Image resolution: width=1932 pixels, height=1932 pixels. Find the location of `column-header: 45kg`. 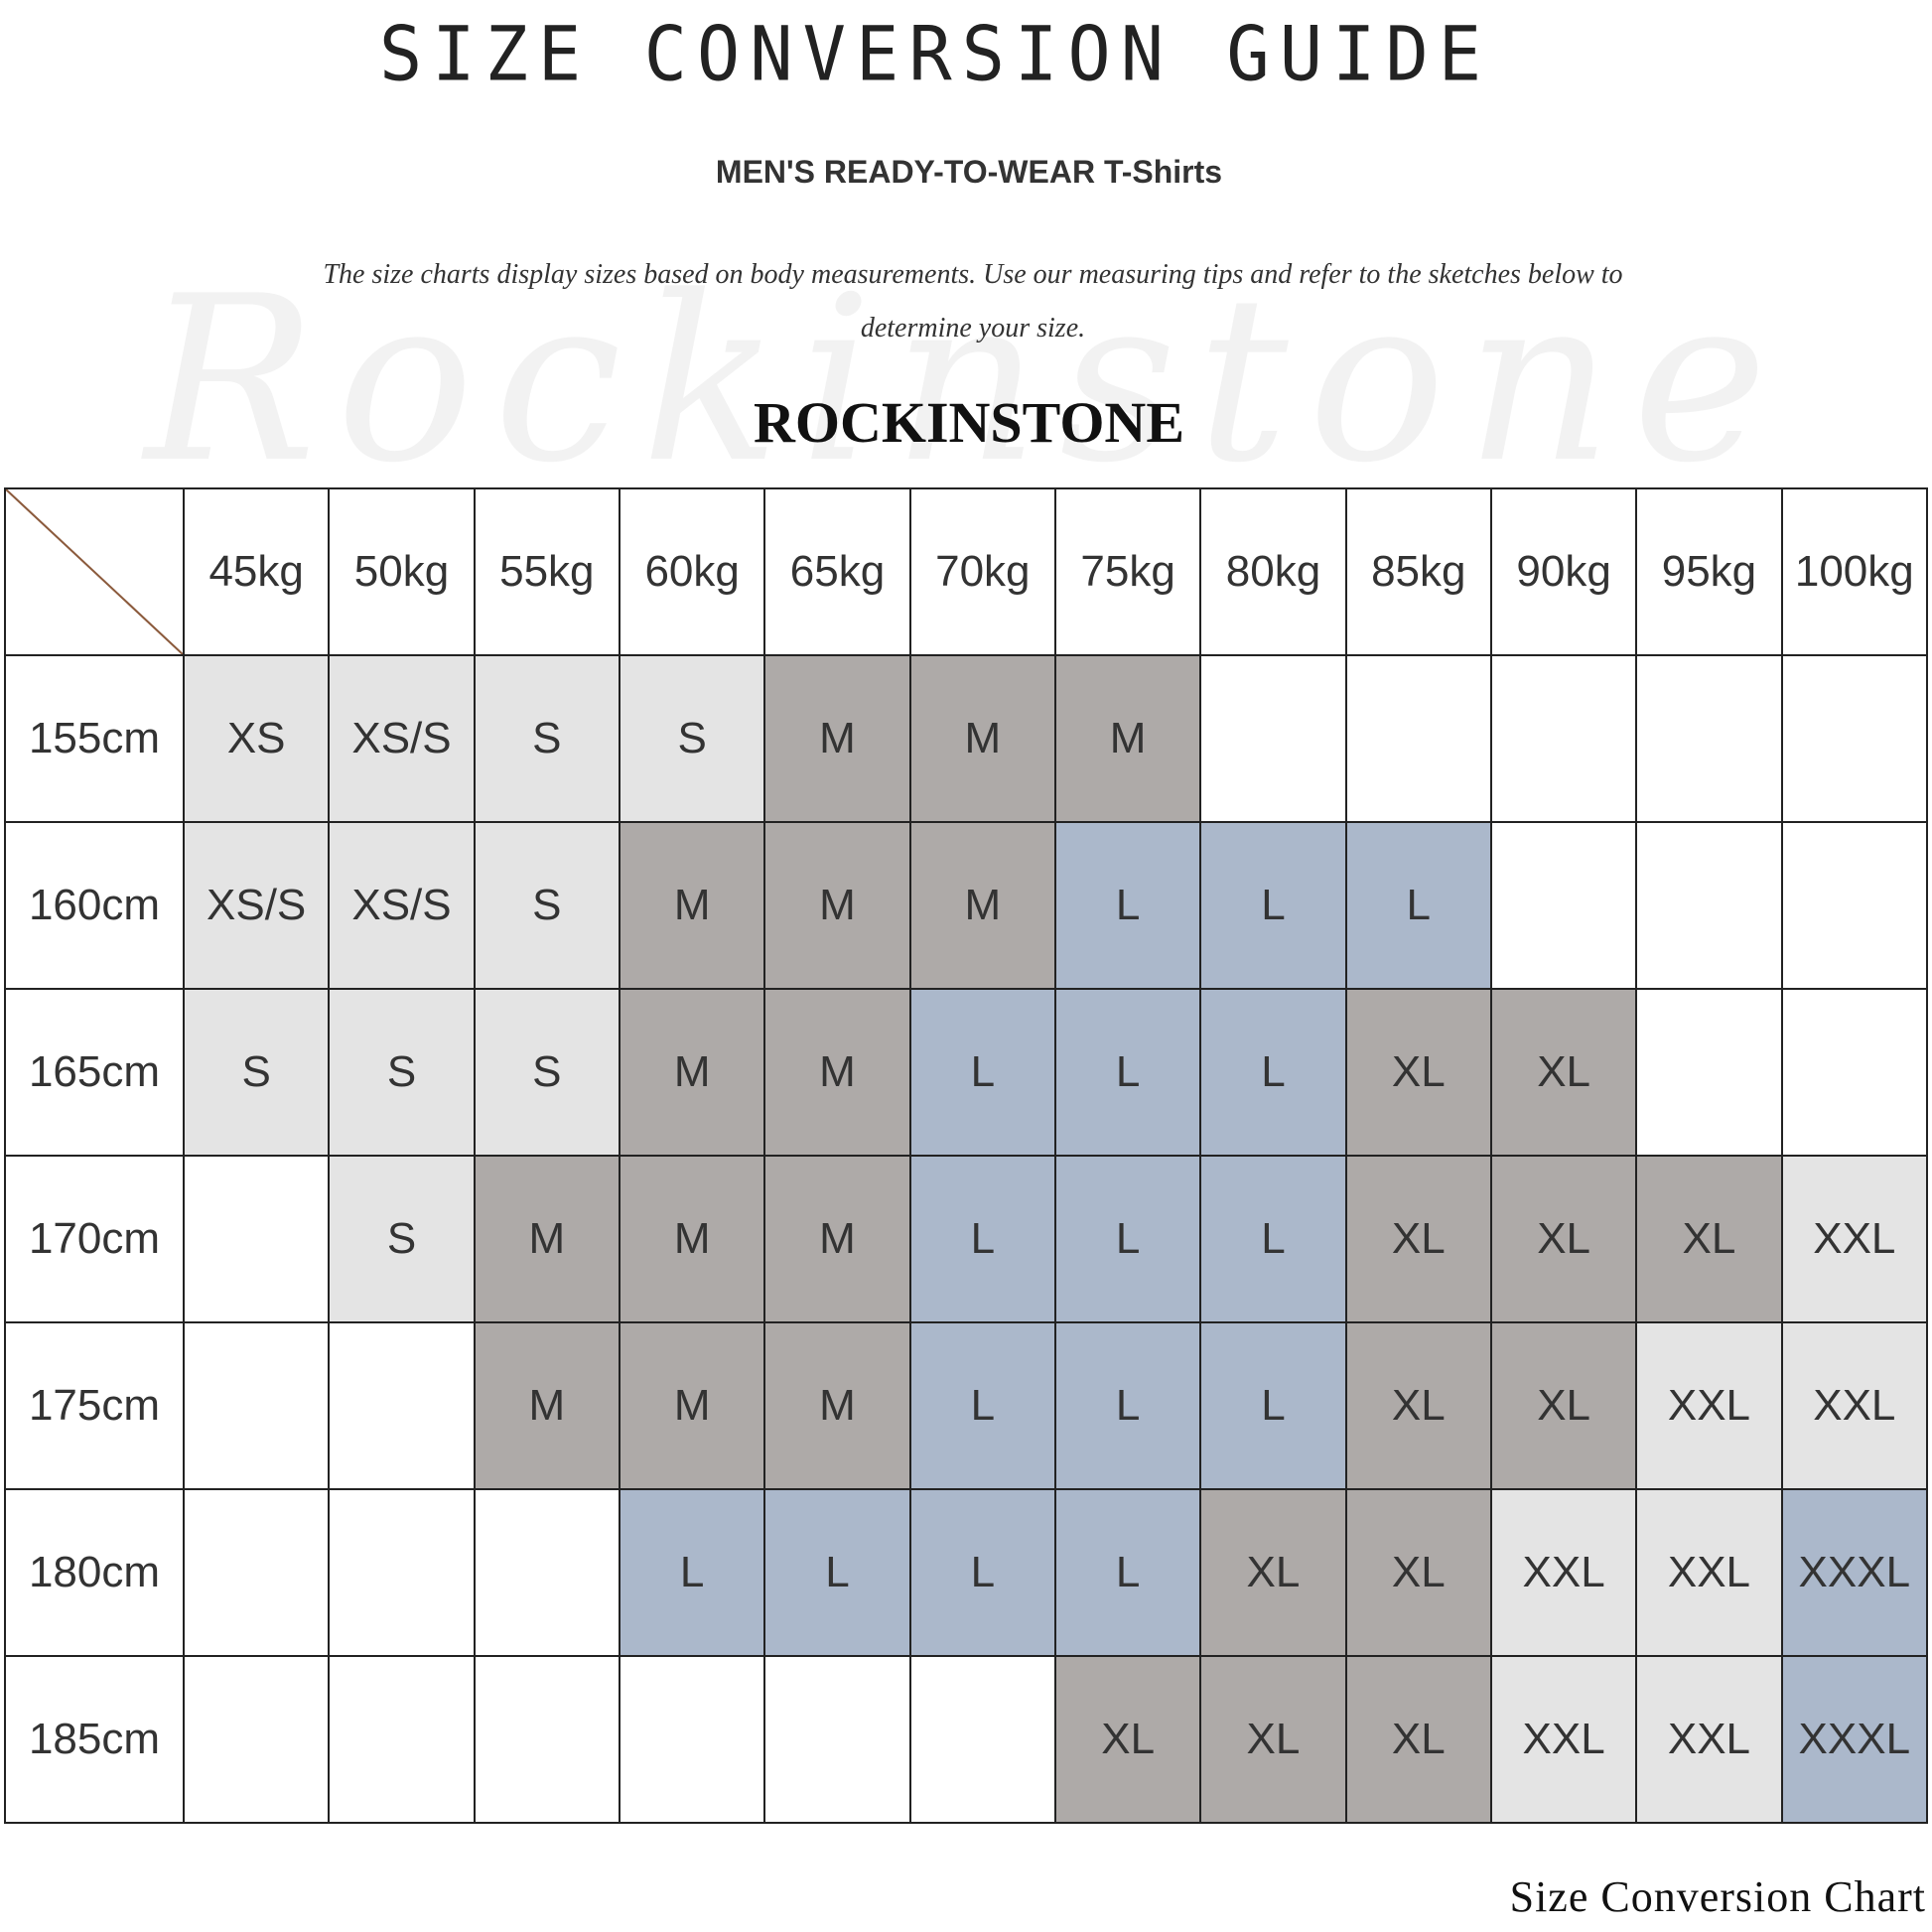

column-header: 45kg is located at coordinates (257, 572).